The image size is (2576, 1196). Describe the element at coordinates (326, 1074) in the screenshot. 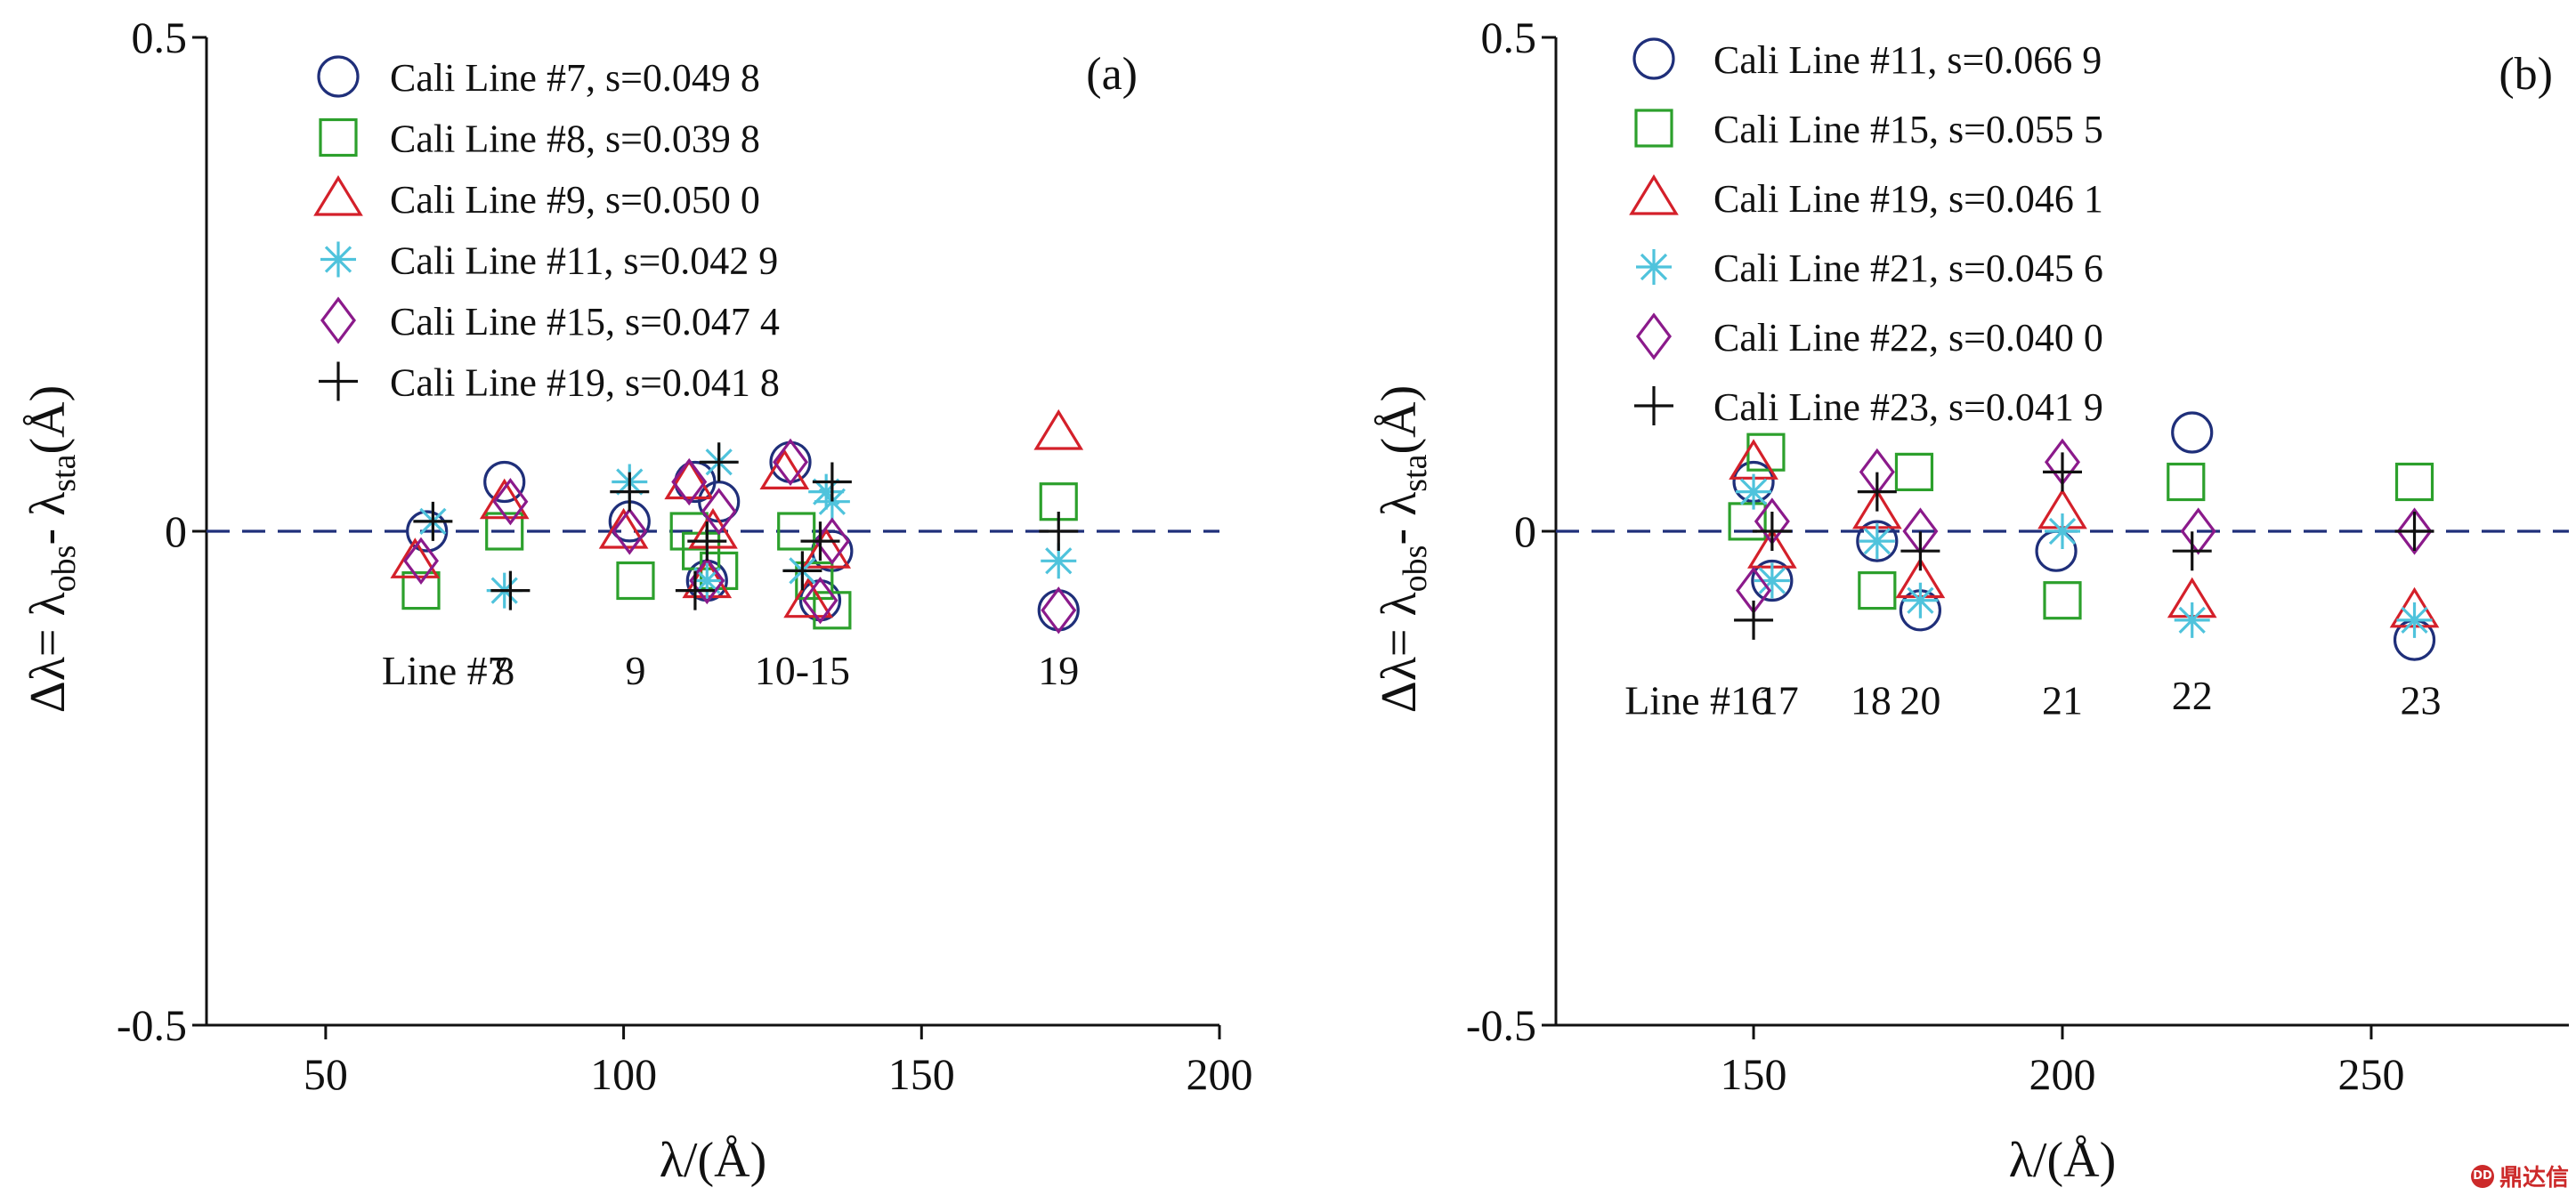

I see `x-tick-label: 50` at that location.